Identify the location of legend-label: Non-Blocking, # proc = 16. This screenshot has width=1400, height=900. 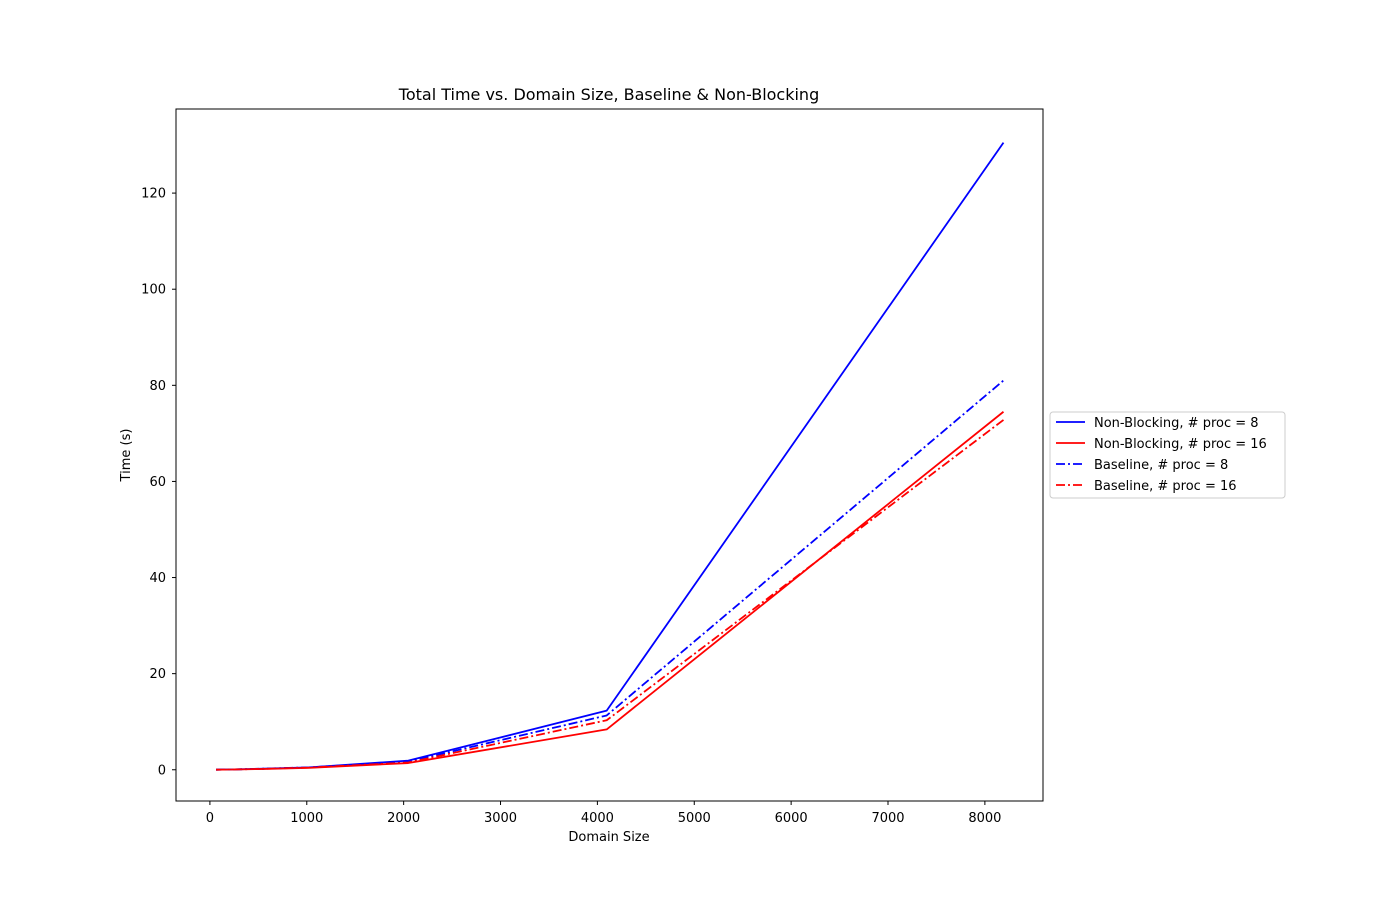
(1180, 444).